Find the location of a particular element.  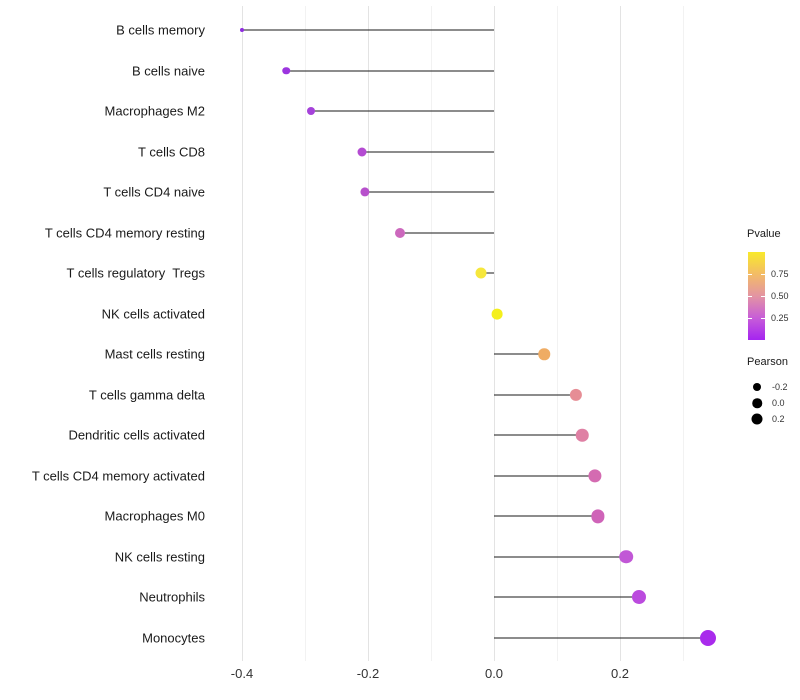

pvalue-legend-title: Pvalue is located at coordinates (764, 234).